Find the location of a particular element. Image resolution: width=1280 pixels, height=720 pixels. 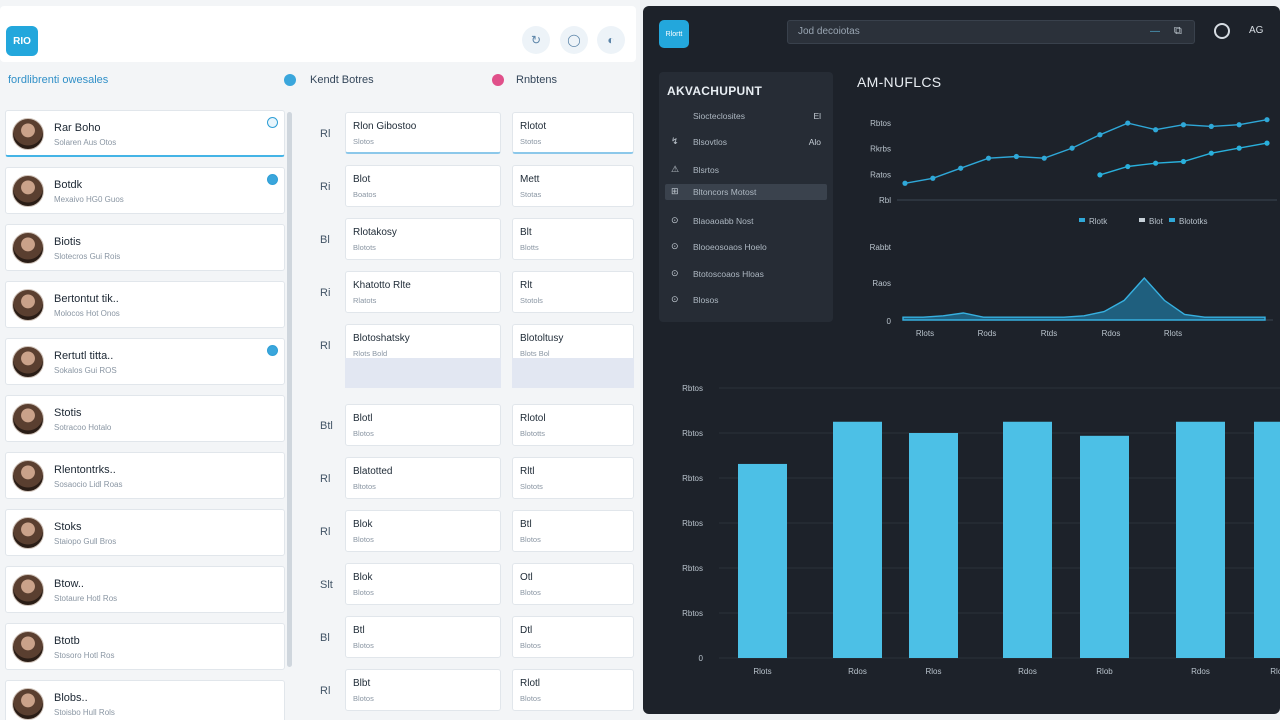

menu-label: Bltoncors Motost is located at coordinates (725, 192).